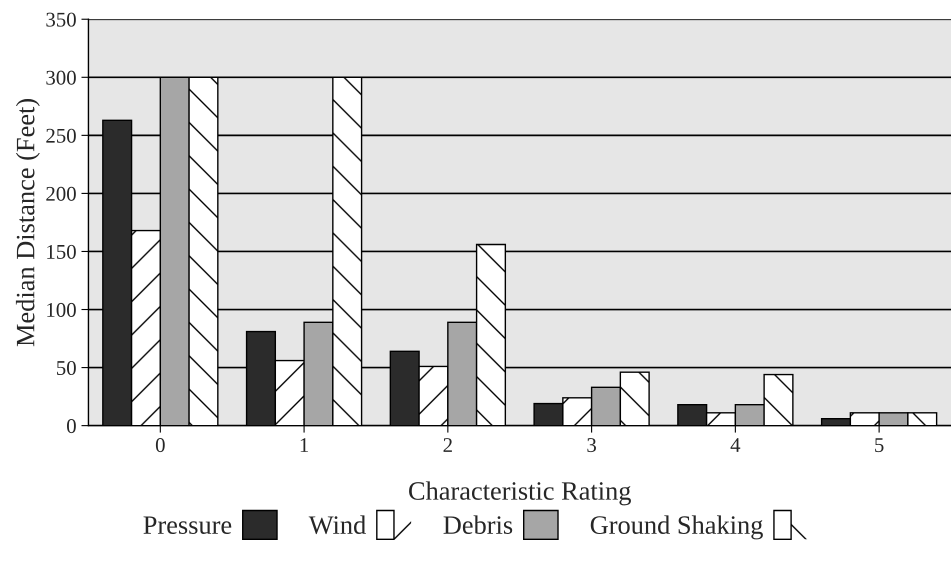 The image size is (951, 566). What do you see at coordinates (61, 251) in the screenshot?
I see `y-tick-label: 150` at bounding box center [61, 251].